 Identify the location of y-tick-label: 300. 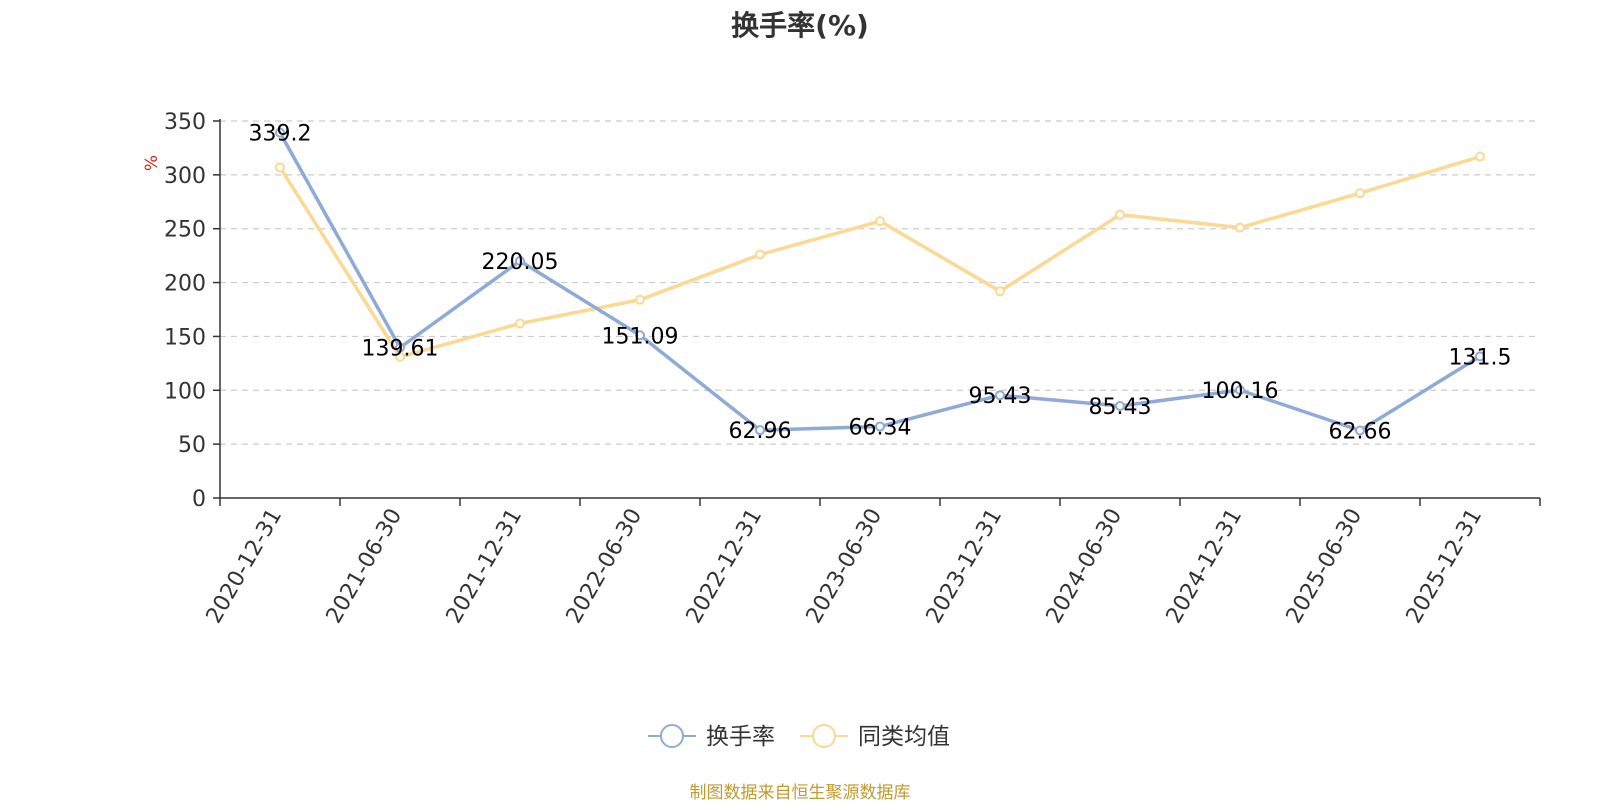
(185, 176).